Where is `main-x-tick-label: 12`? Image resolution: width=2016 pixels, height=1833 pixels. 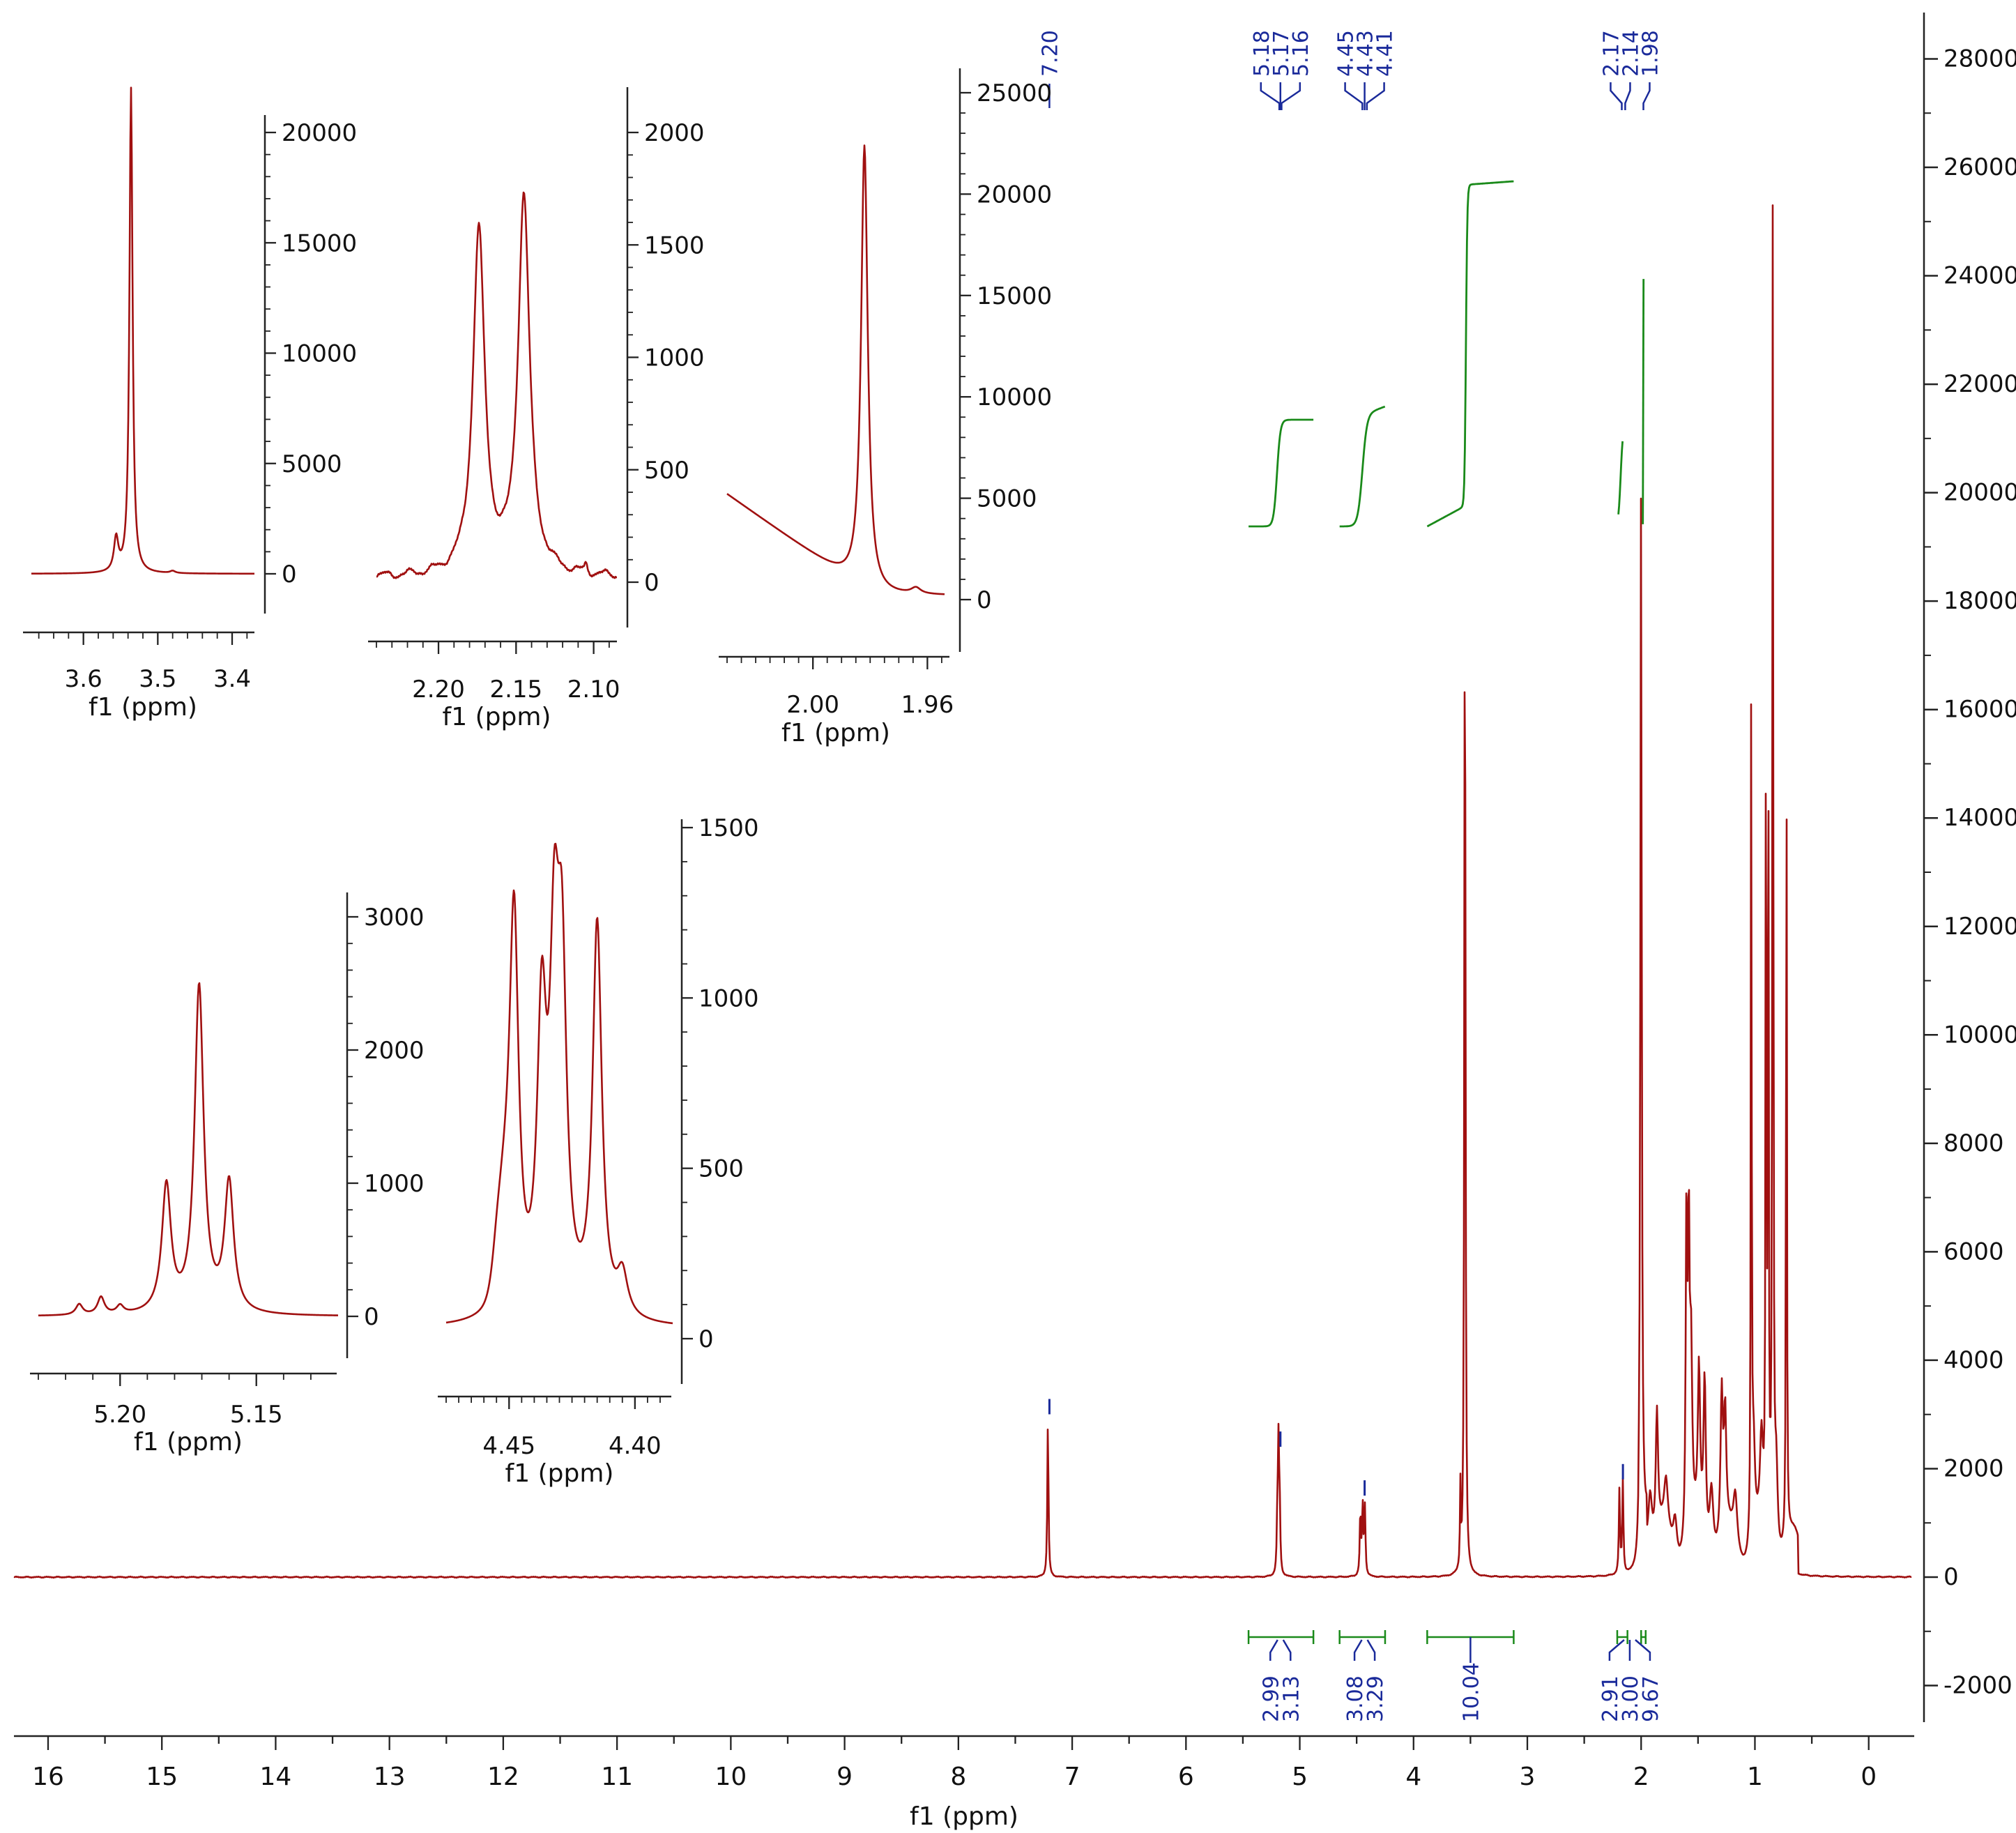
main-x-tick-label: 12 is located at coordinates (503, 1777).